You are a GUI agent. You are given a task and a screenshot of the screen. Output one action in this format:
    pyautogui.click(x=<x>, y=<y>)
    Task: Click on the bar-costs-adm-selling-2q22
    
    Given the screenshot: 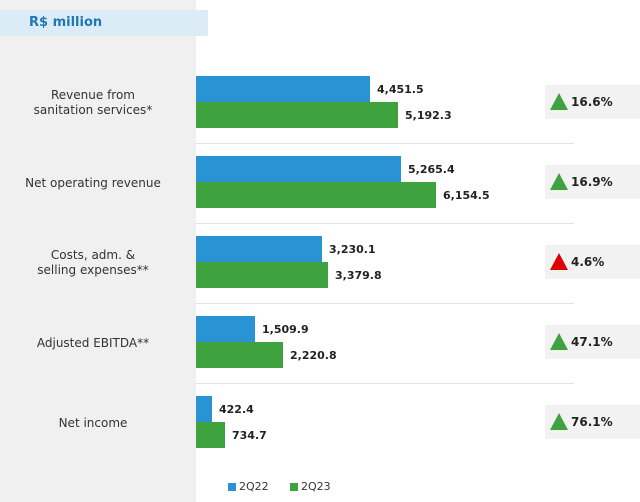 What is the action you would take?
    pyautogui.click(x=259, y=249)
    